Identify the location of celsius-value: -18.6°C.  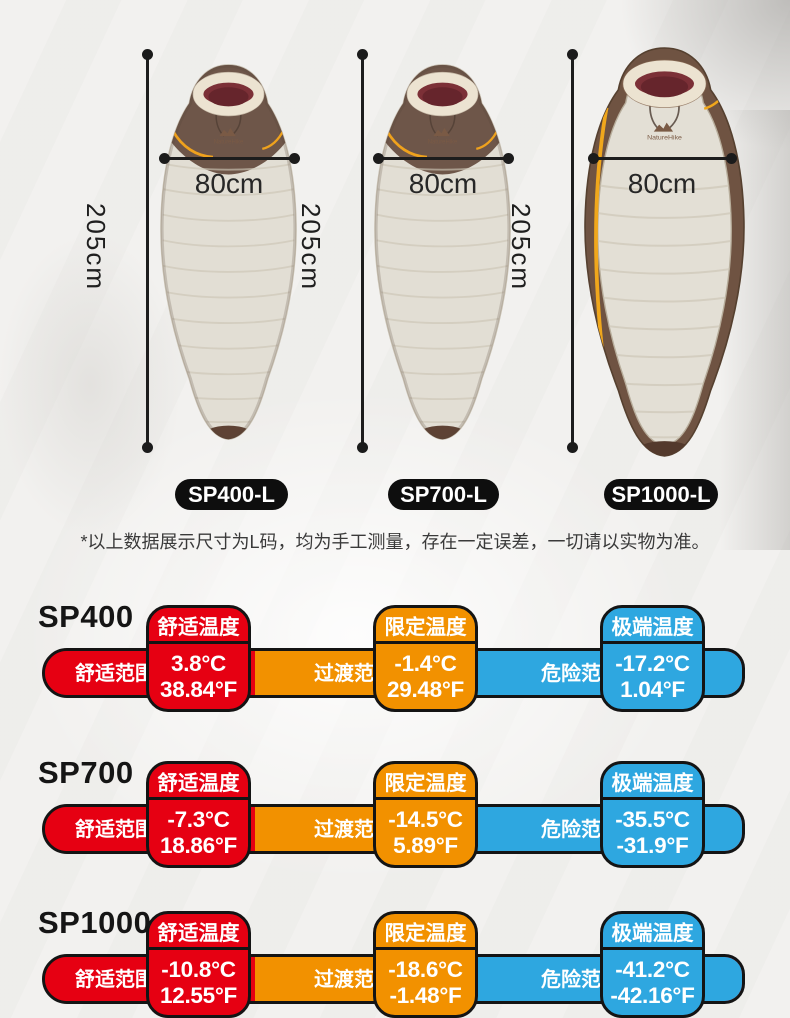
(425, 969).